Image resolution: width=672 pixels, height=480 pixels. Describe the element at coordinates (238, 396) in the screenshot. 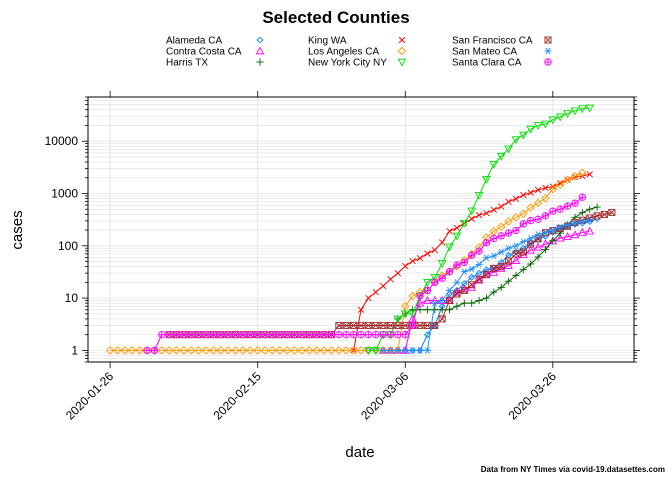

I see `x-tick-label: 2020-02-15` at that location.